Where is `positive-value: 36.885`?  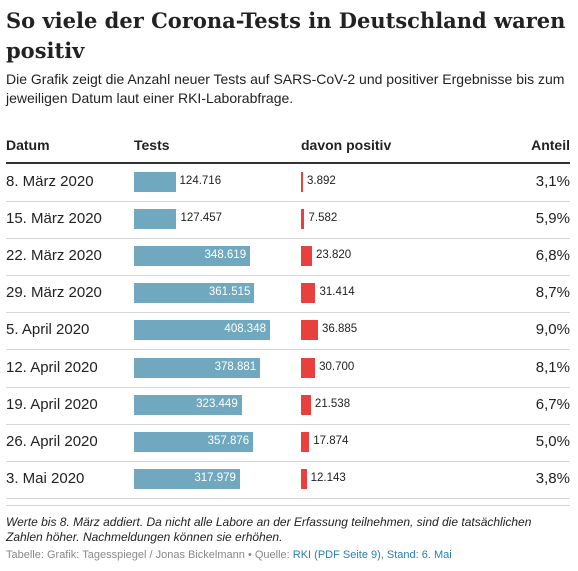
positive-value: 36.885 is located at coordinates (340, 329).